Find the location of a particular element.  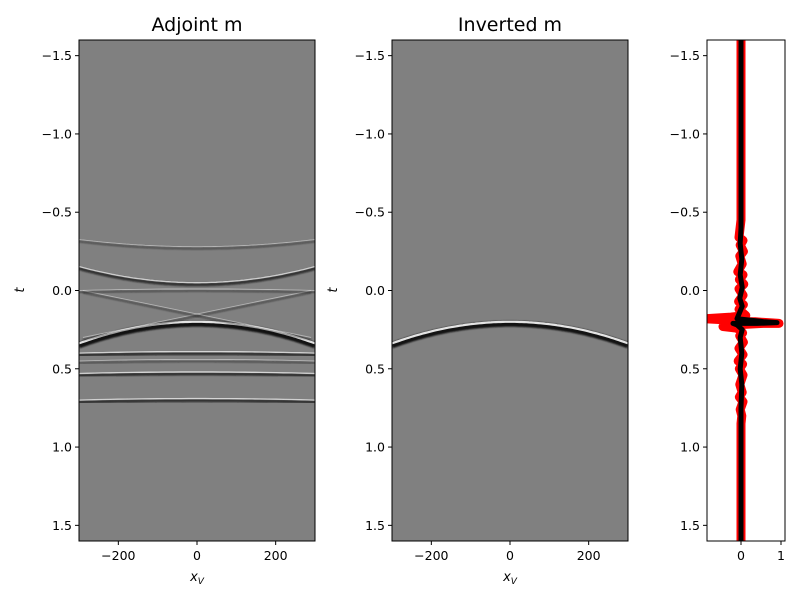

x-ticks-inverted: −200 0 200 is located at coordinates (507, 552).